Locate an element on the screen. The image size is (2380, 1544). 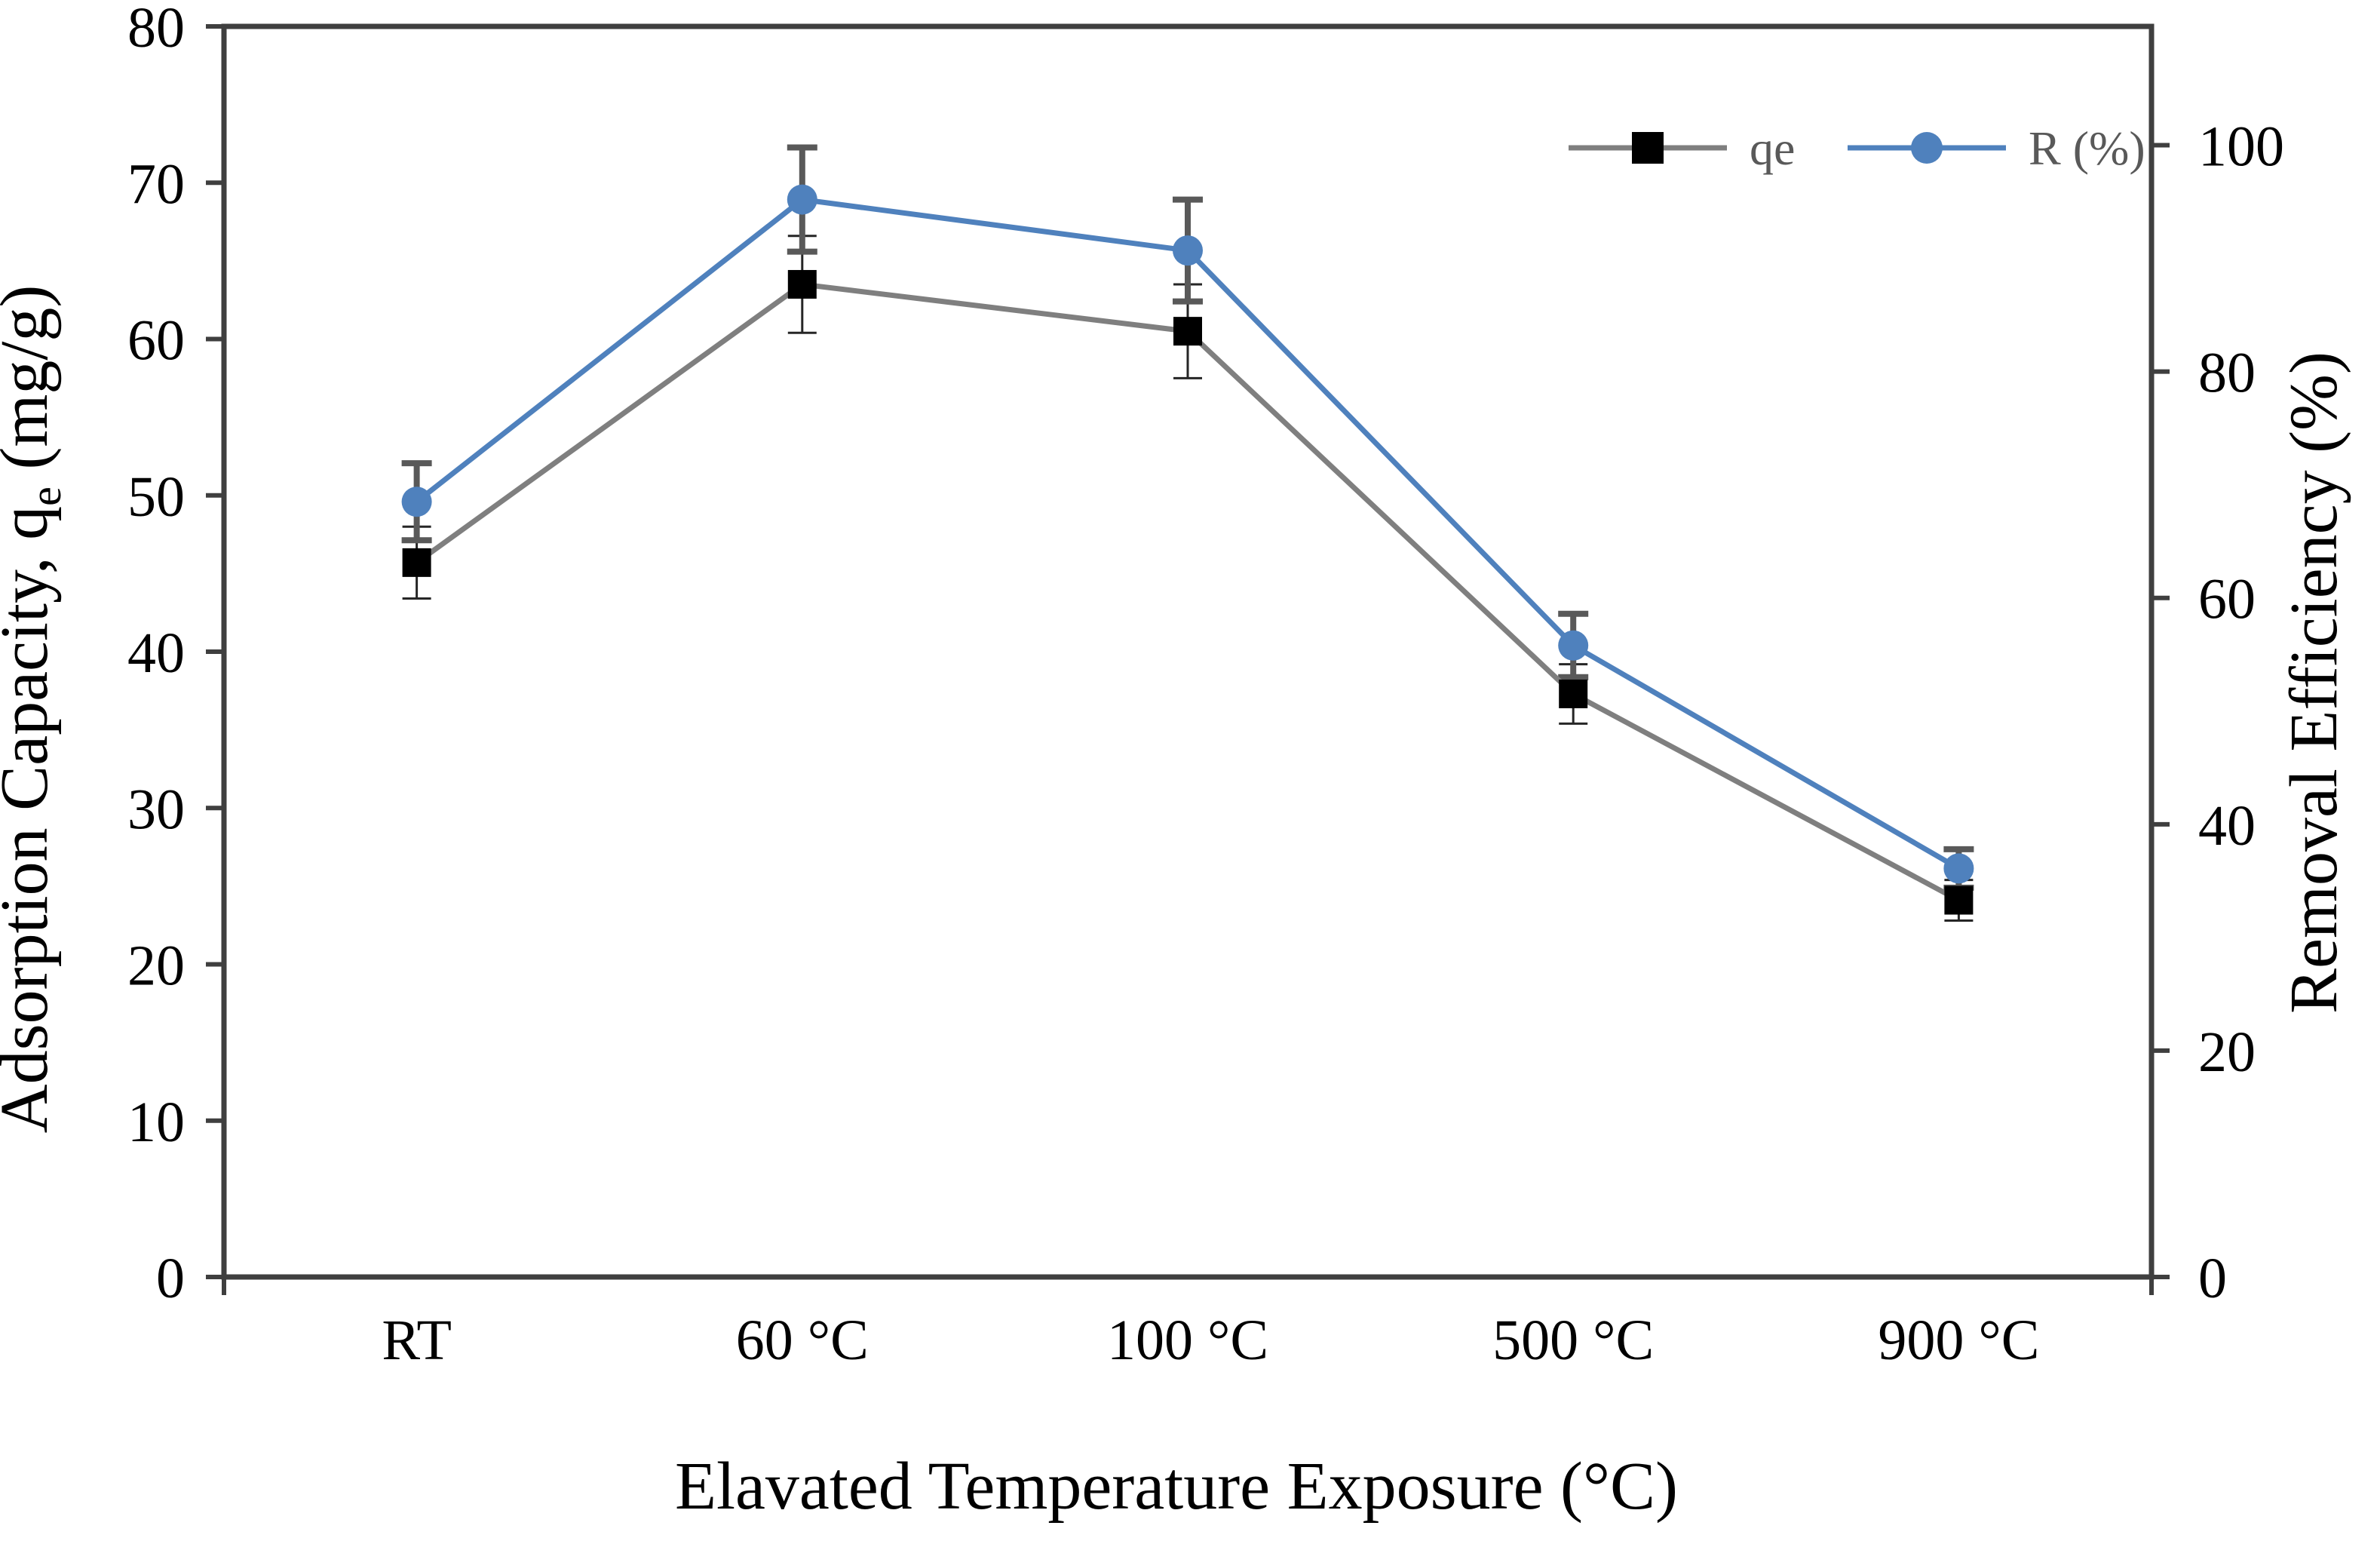
legend-item-qe: qe is located at coordinates (1682, 148).